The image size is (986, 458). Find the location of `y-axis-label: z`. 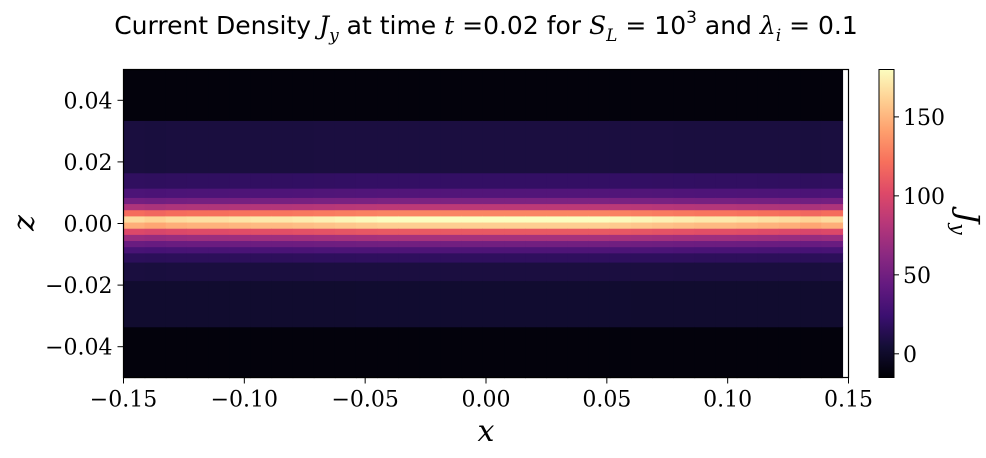

y-axis-label: z is located at coordinates (24, 223).